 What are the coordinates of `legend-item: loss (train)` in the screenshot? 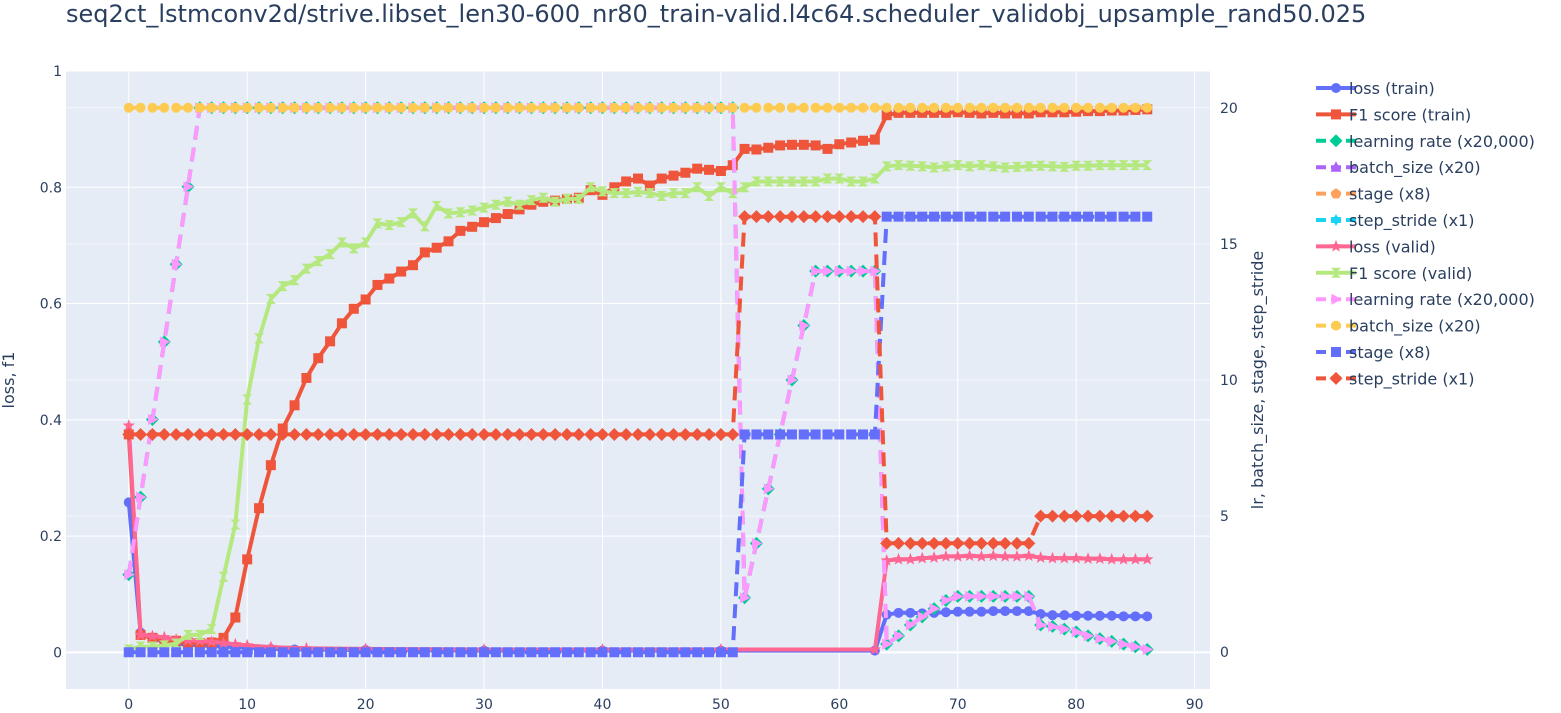 It's located at (1375, 88).